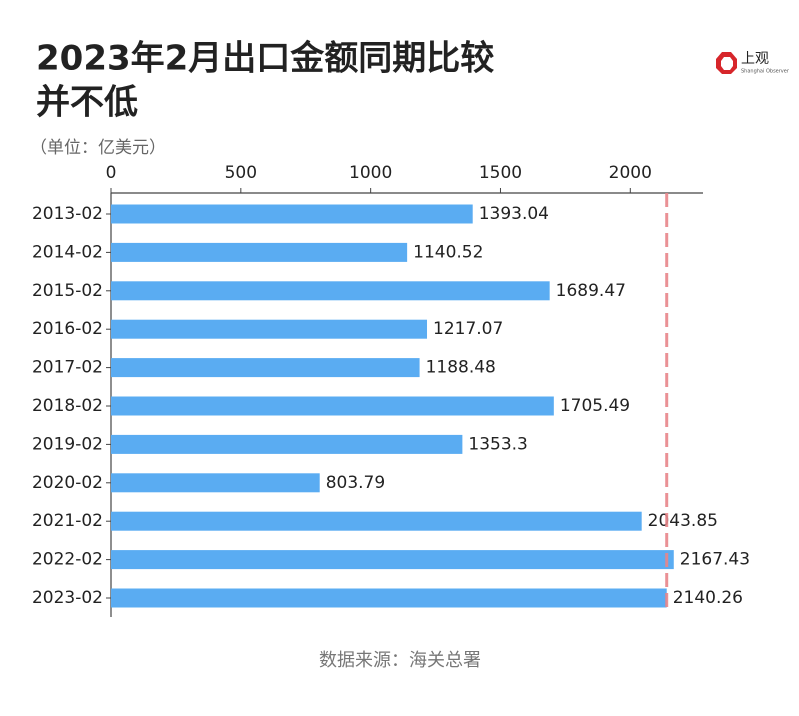 This screenshot has width=799, height=716. Describe the element at coordinates (98, 148) in the screenshot. I see `unit-label: （单位：亿美元）` at that location.